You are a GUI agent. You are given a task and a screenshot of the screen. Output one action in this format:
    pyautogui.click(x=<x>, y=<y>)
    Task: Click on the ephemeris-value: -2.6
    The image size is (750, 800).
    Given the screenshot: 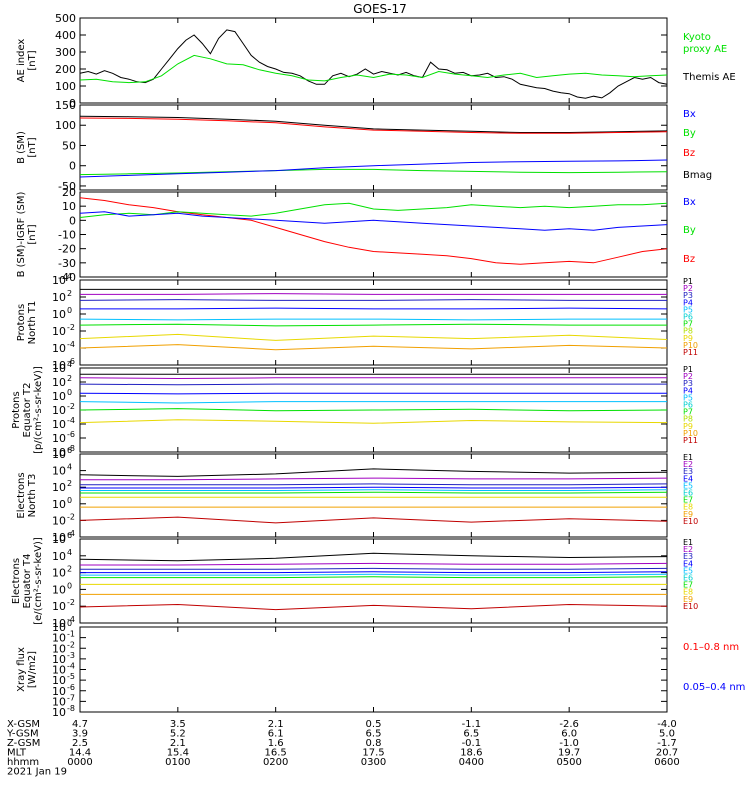 What is the action you would take?
    pyautogui.click(x=569, y=724)
    